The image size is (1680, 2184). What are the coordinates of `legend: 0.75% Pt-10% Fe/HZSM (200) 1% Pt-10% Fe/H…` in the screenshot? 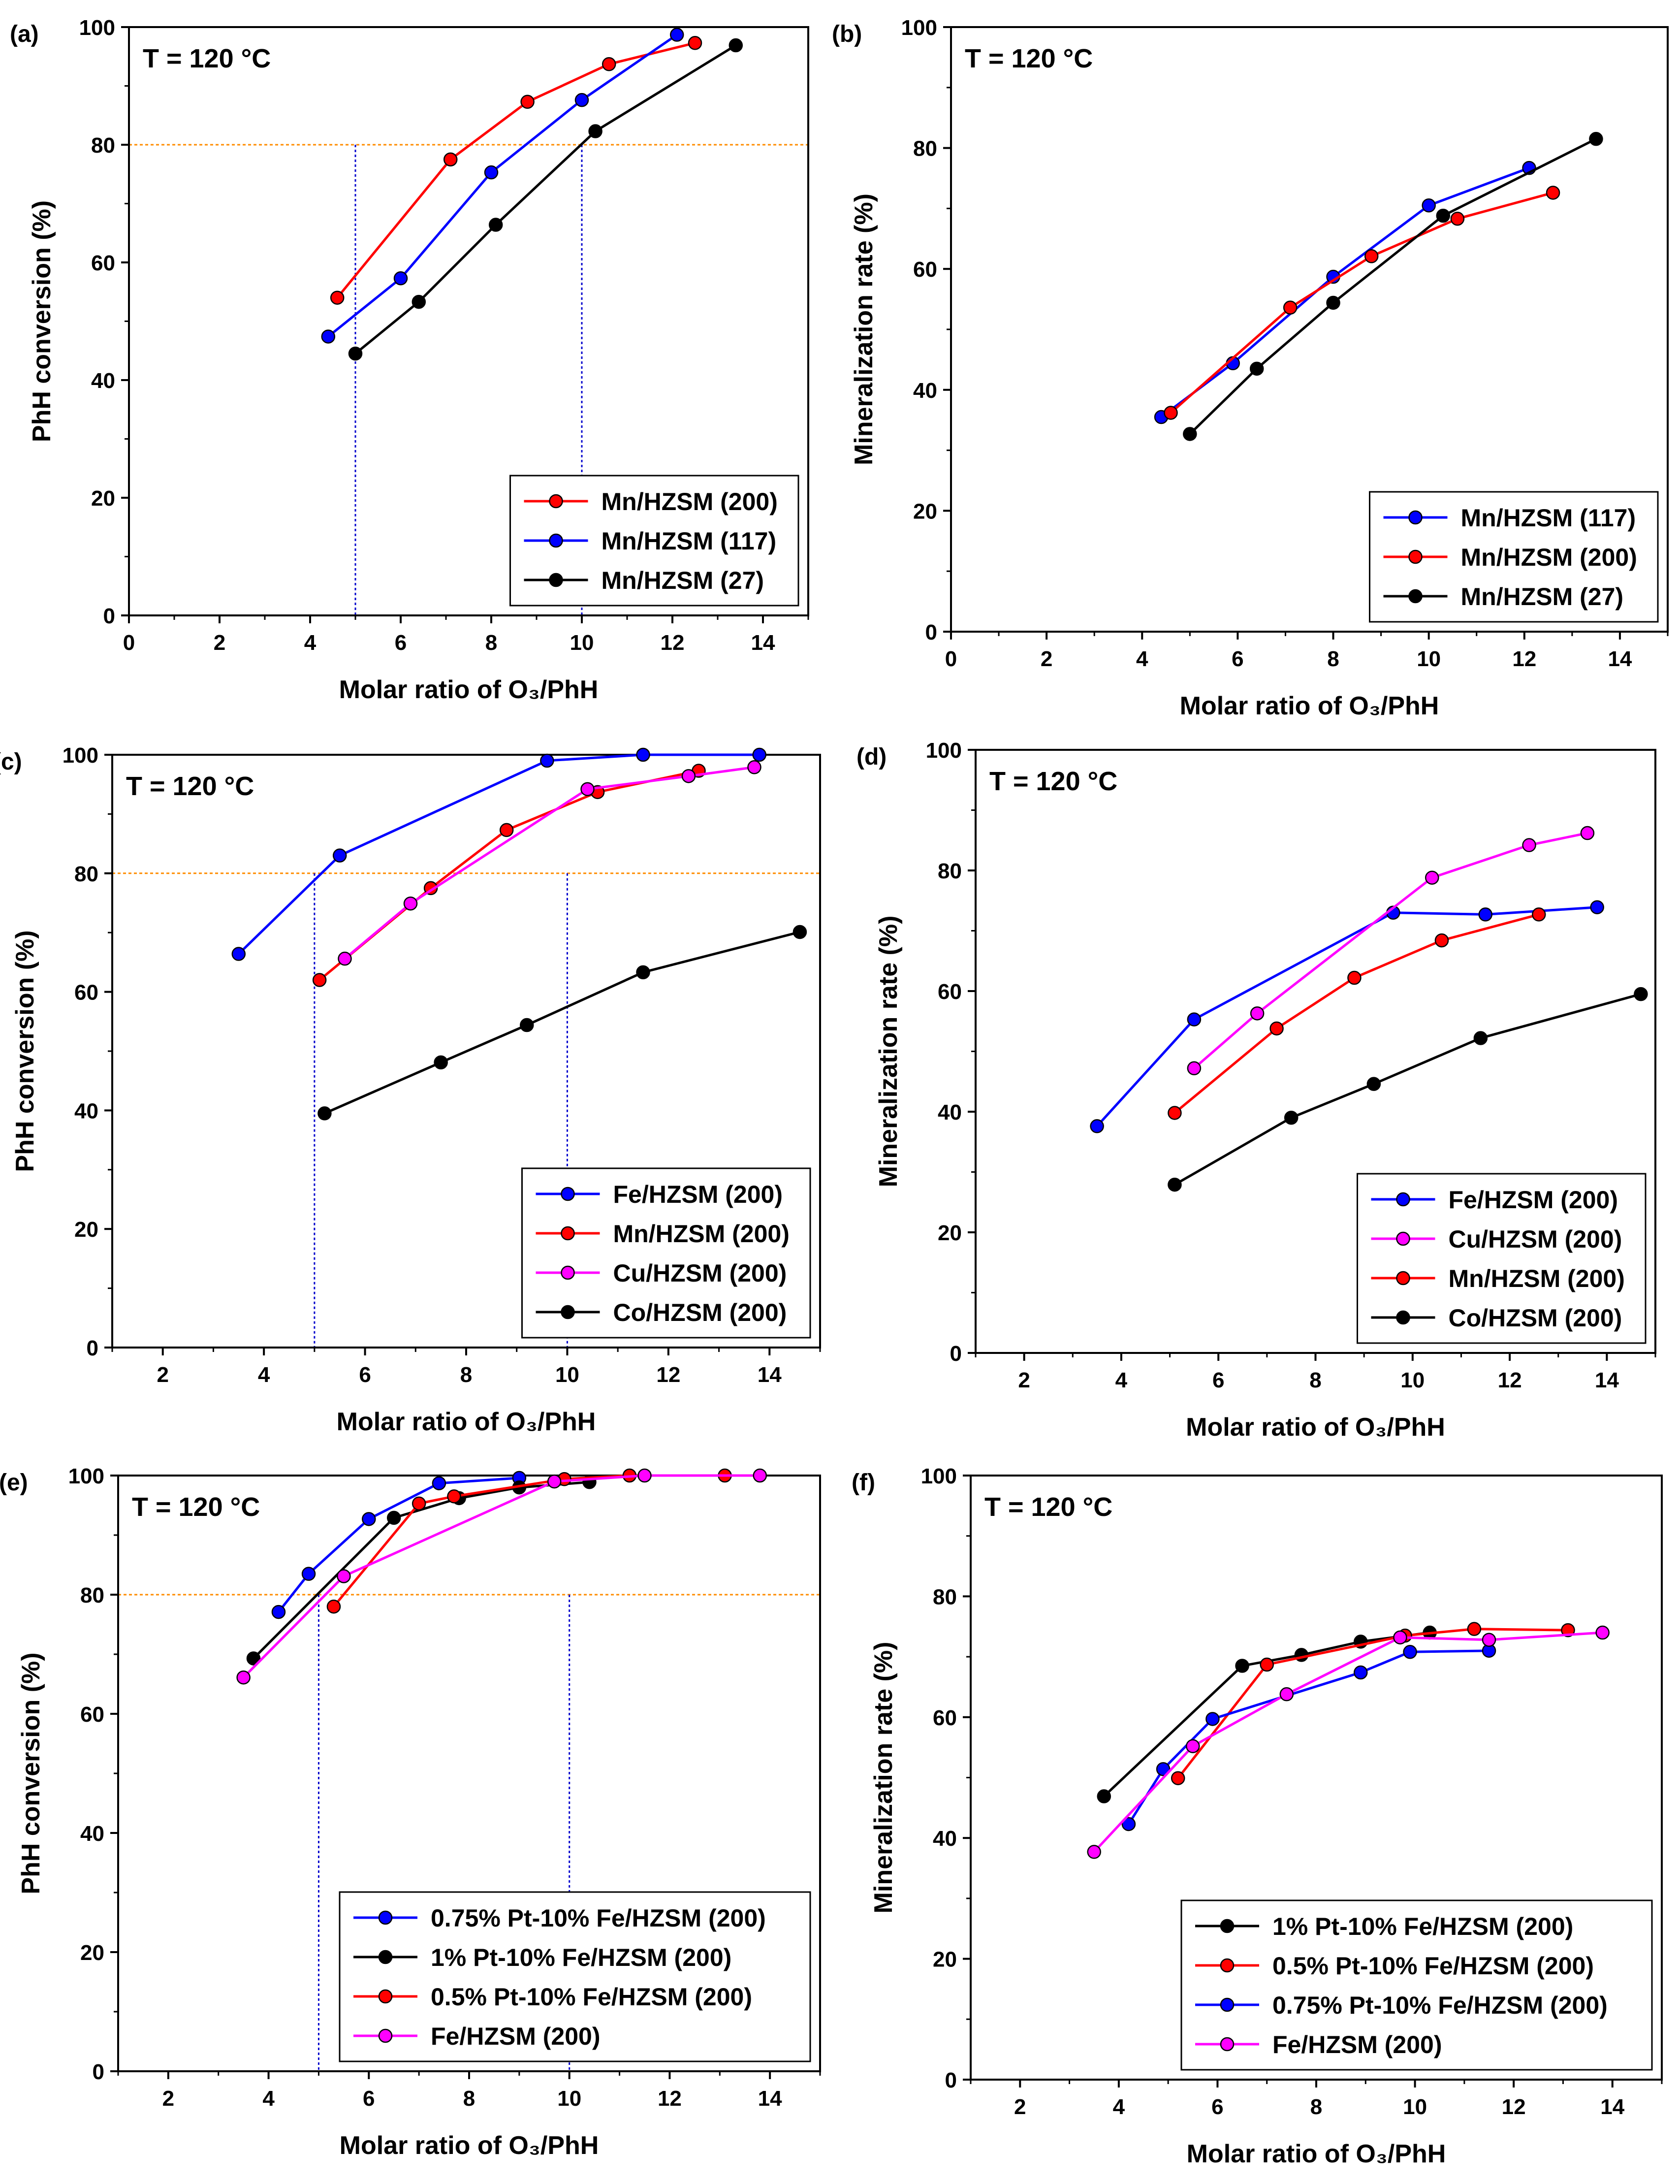 It's located at (575, 1976).